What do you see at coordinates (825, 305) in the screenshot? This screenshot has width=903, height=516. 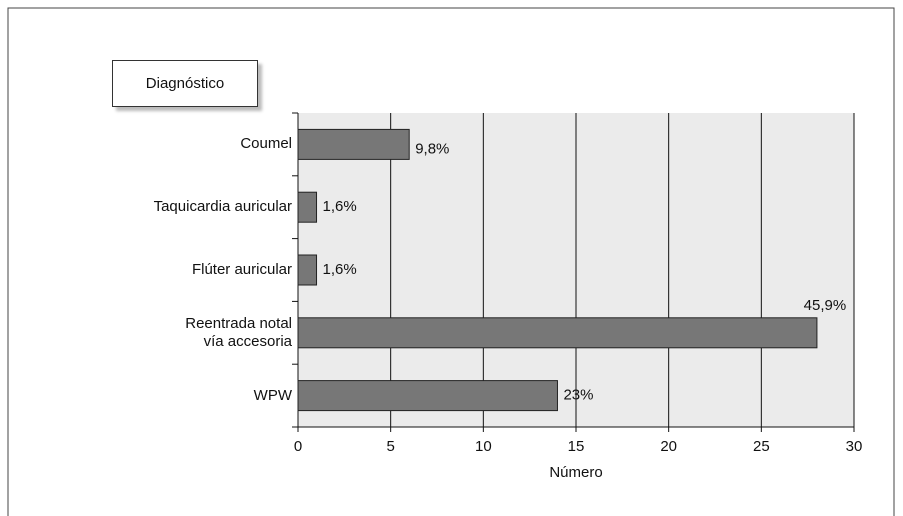 I see `percent-label: 45,9%` at bounding box center [825, 305].